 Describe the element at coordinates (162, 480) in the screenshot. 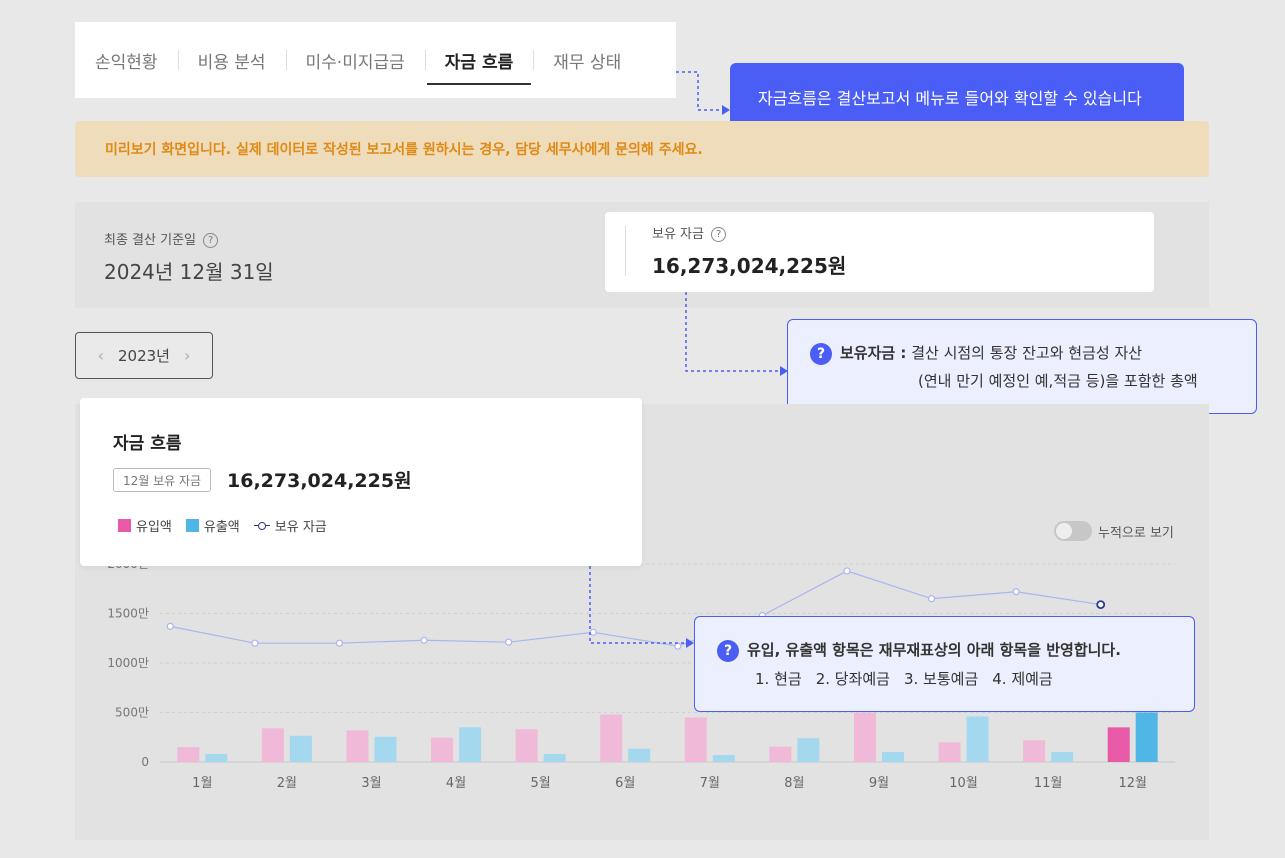

I see `month-badge: 12월 보유 자금` at that location.